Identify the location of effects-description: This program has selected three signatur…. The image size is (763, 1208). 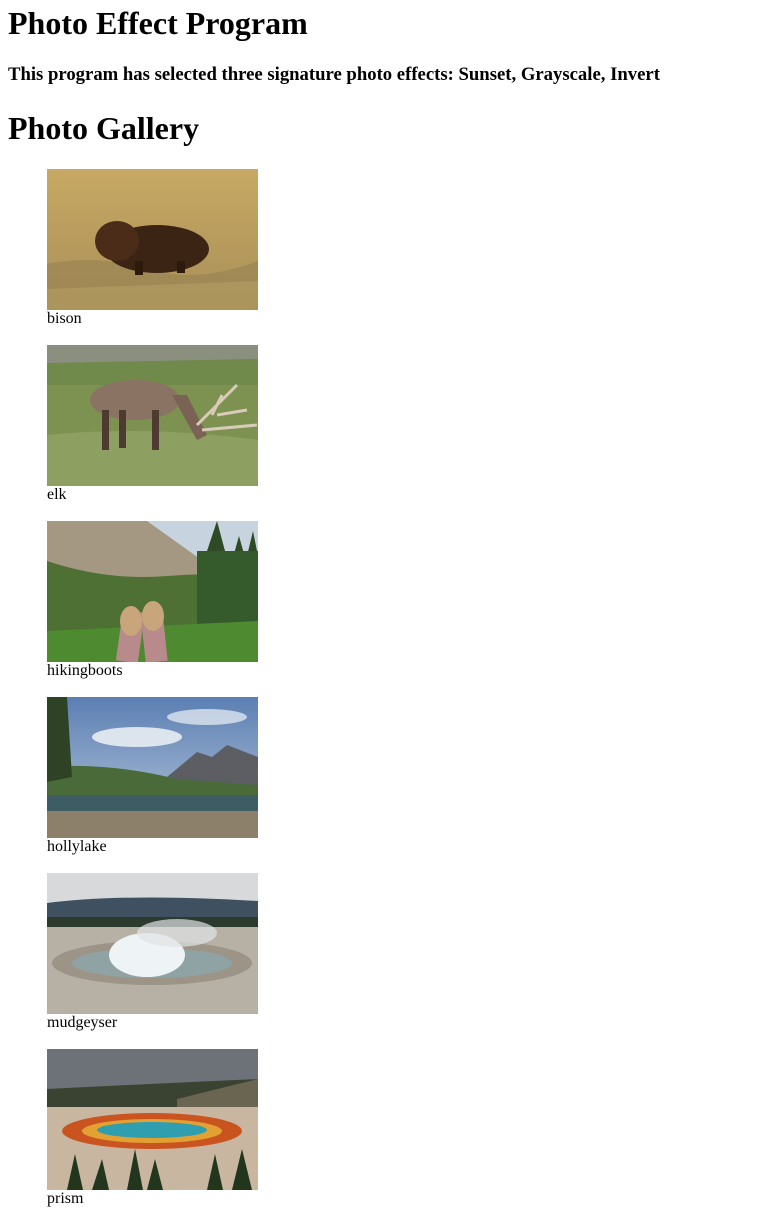
(334, 74).